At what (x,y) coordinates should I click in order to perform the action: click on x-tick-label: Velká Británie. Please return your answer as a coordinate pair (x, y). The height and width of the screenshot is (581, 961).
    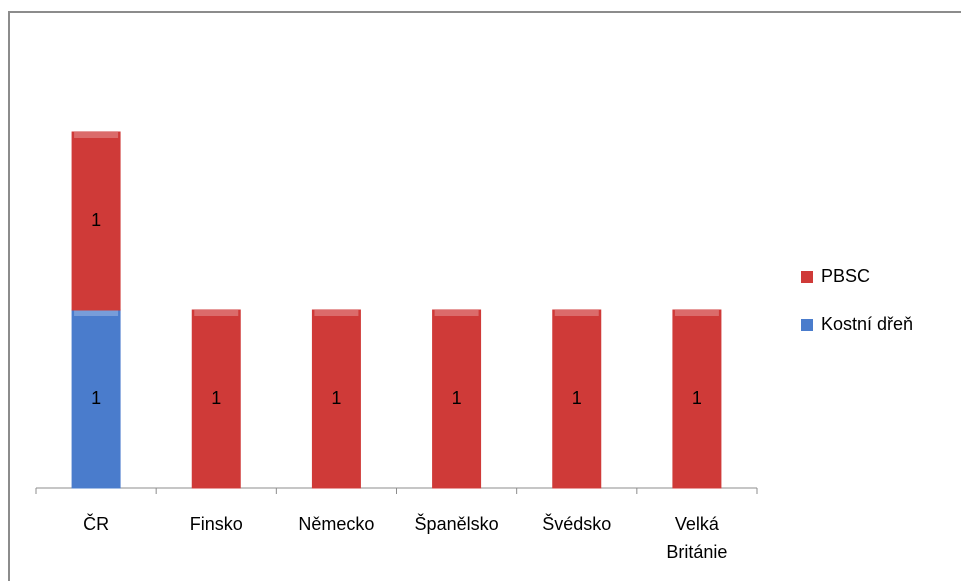
    Looking at the image, I should click on (697, 538).